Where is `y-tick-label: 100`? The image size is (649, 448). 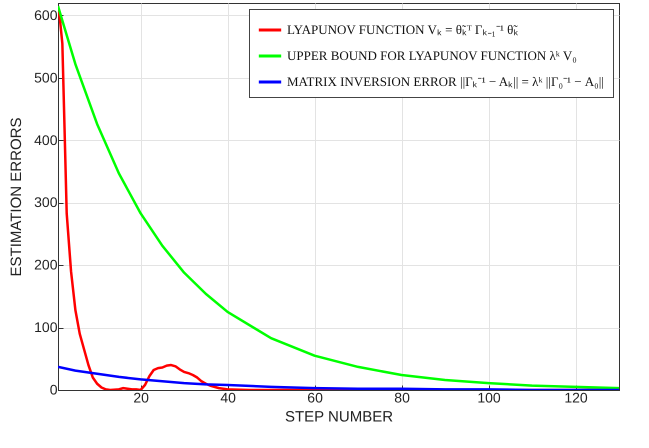 y-tick-label: 100 is located at coordinates (46, 327).